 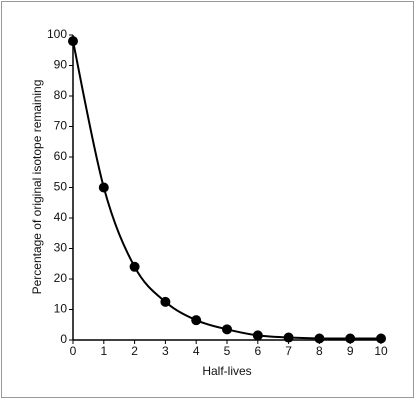 What do you see at coordinates (61, 187) in the screenshot?
I see `y-tick-label: 50` at bounding box center [61, 187].